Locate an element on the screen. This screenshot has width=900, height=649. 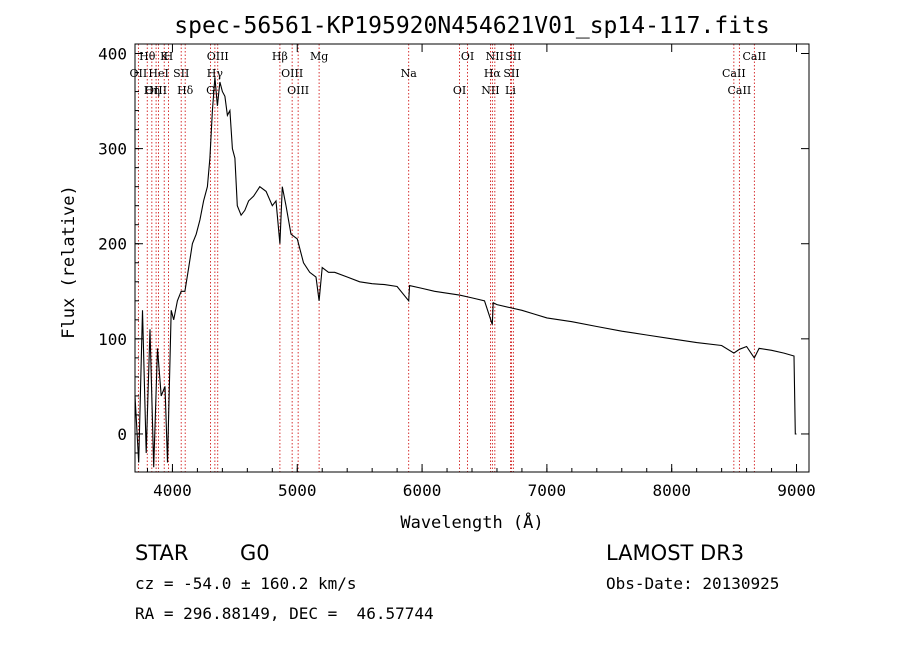
object-class: STAR is located at coordinates (162, 553).